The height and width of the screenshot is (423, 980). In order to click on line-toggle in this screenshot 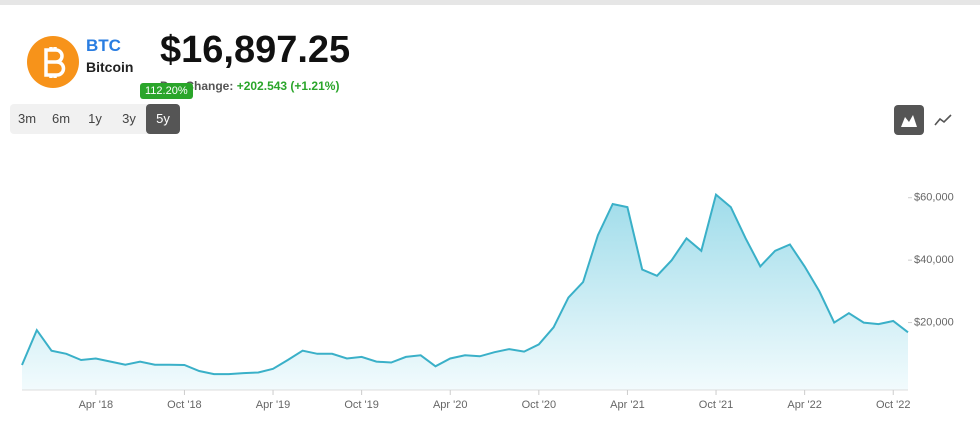, I will do `click(943, 120)`.